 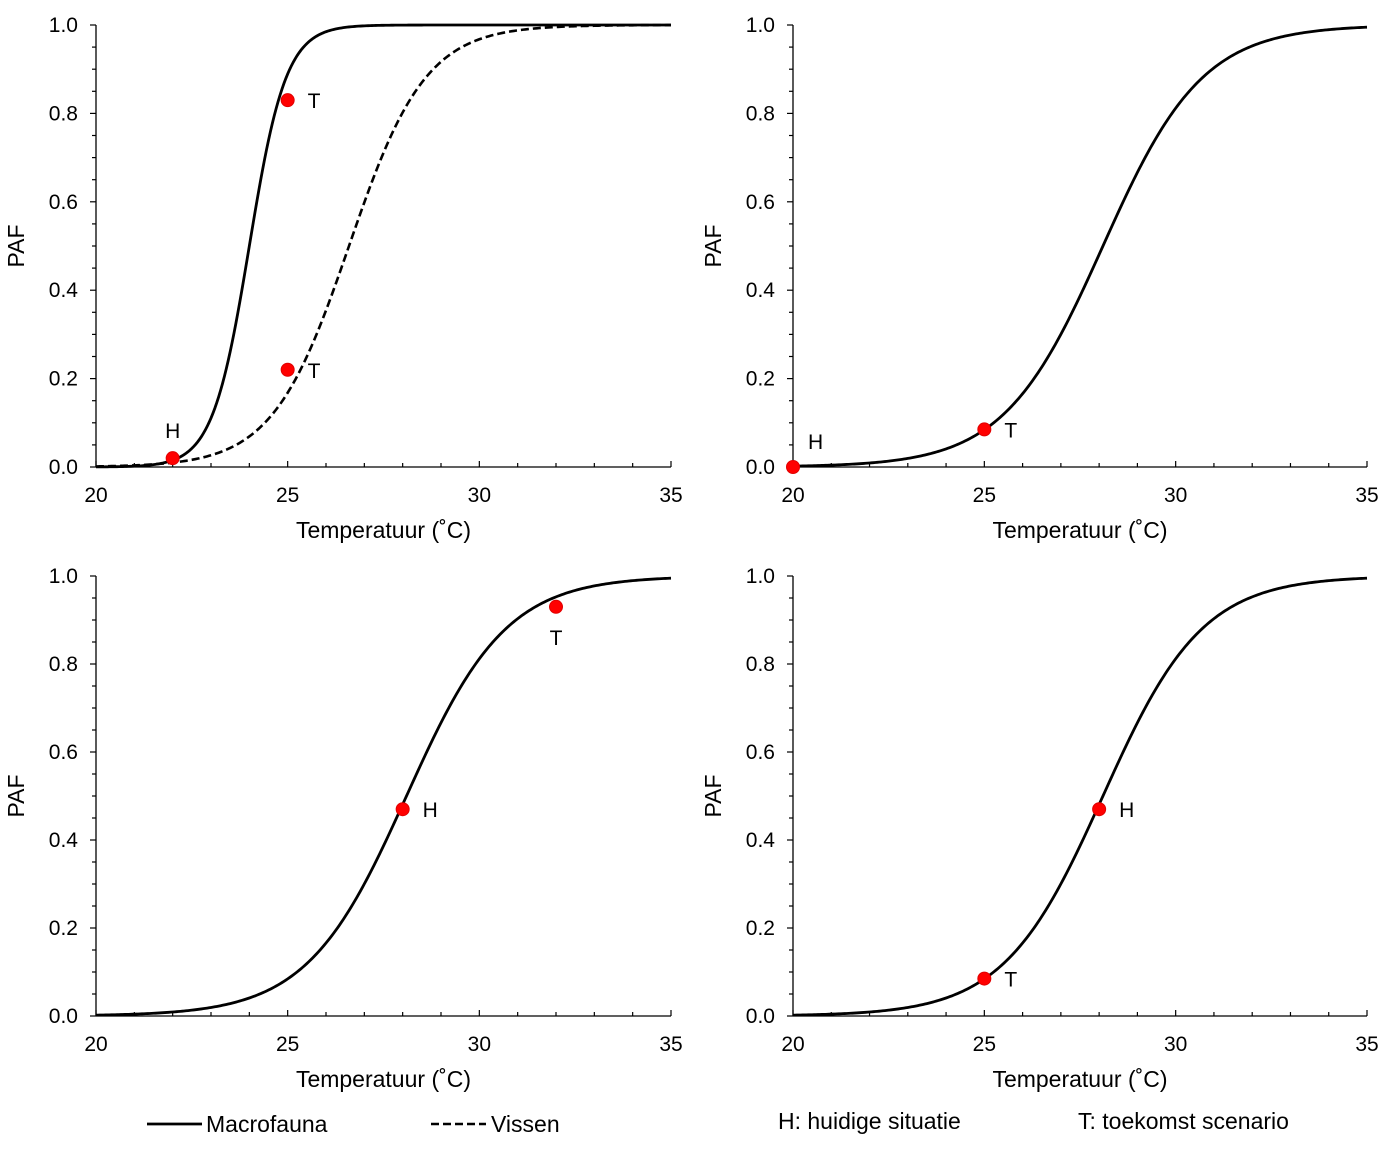 What do you see at coordinates (267, 1124) in the screenshot?
I see `legend-label-macrofauna: Macrofauna` at bounding box center [267, 1124].